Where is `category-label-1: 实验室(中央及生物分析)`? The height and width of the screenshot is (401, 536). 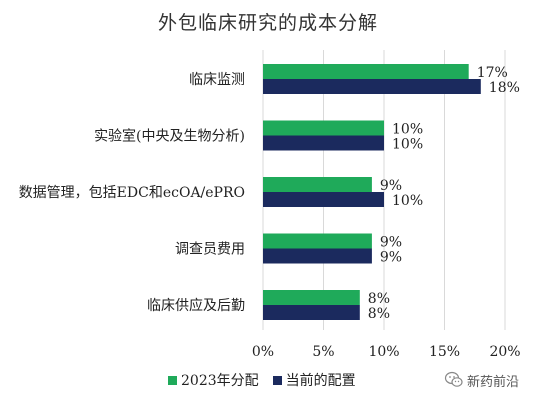 category-label-1: 实验室(中央及生物分析) is located at coordinates (169, 136).